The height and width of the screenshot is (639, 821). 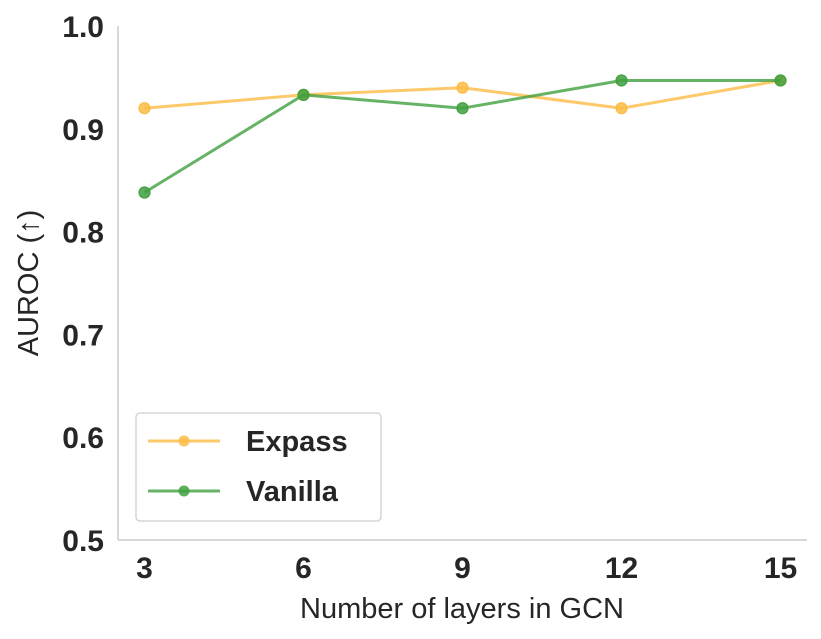 What do you see at coordinates (83, 284) in the screenshot?
I see `y-tick-labels: 0.5 0.6 0.7 0.8 0.9 1.0` at bounding box center [83, 284].